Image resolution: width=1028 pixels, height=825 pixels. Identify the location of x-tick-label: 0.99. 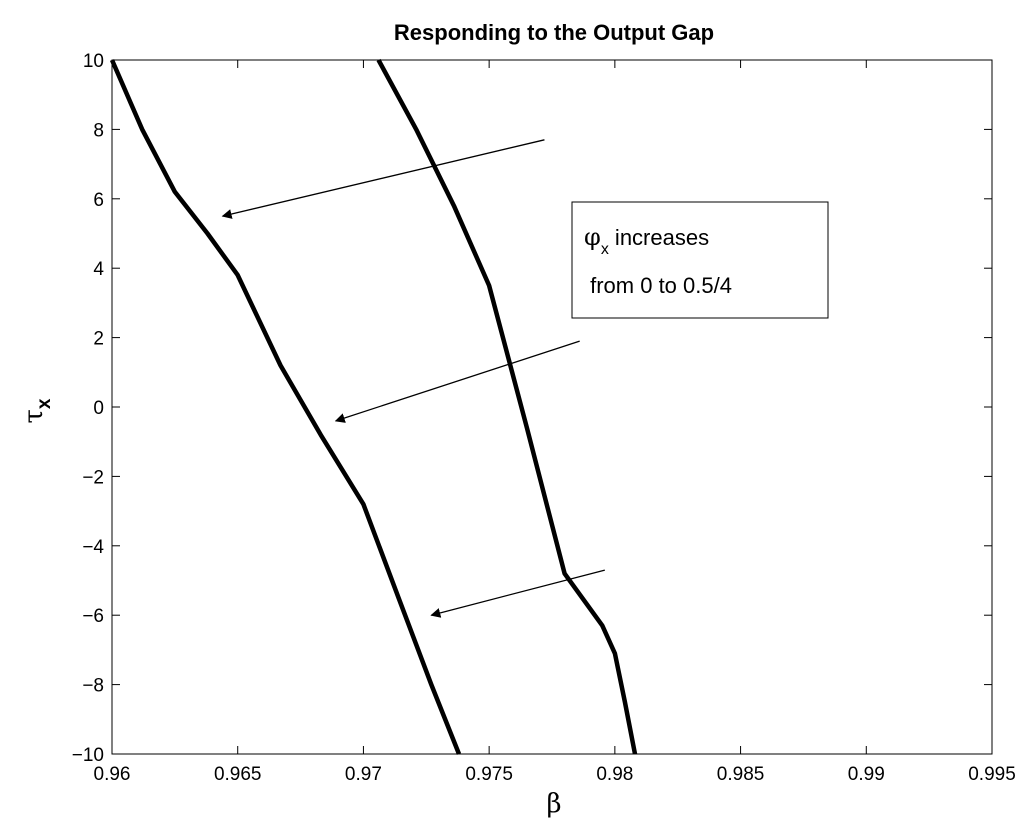
(866, 774).